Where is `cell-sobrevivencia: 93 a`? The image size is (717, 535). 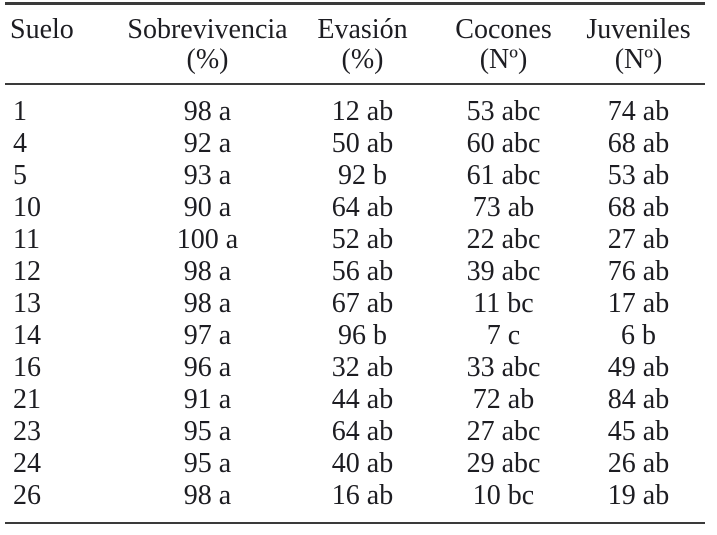
cell-sobrevivencia: 93 a is located at coordinates (207, 175).